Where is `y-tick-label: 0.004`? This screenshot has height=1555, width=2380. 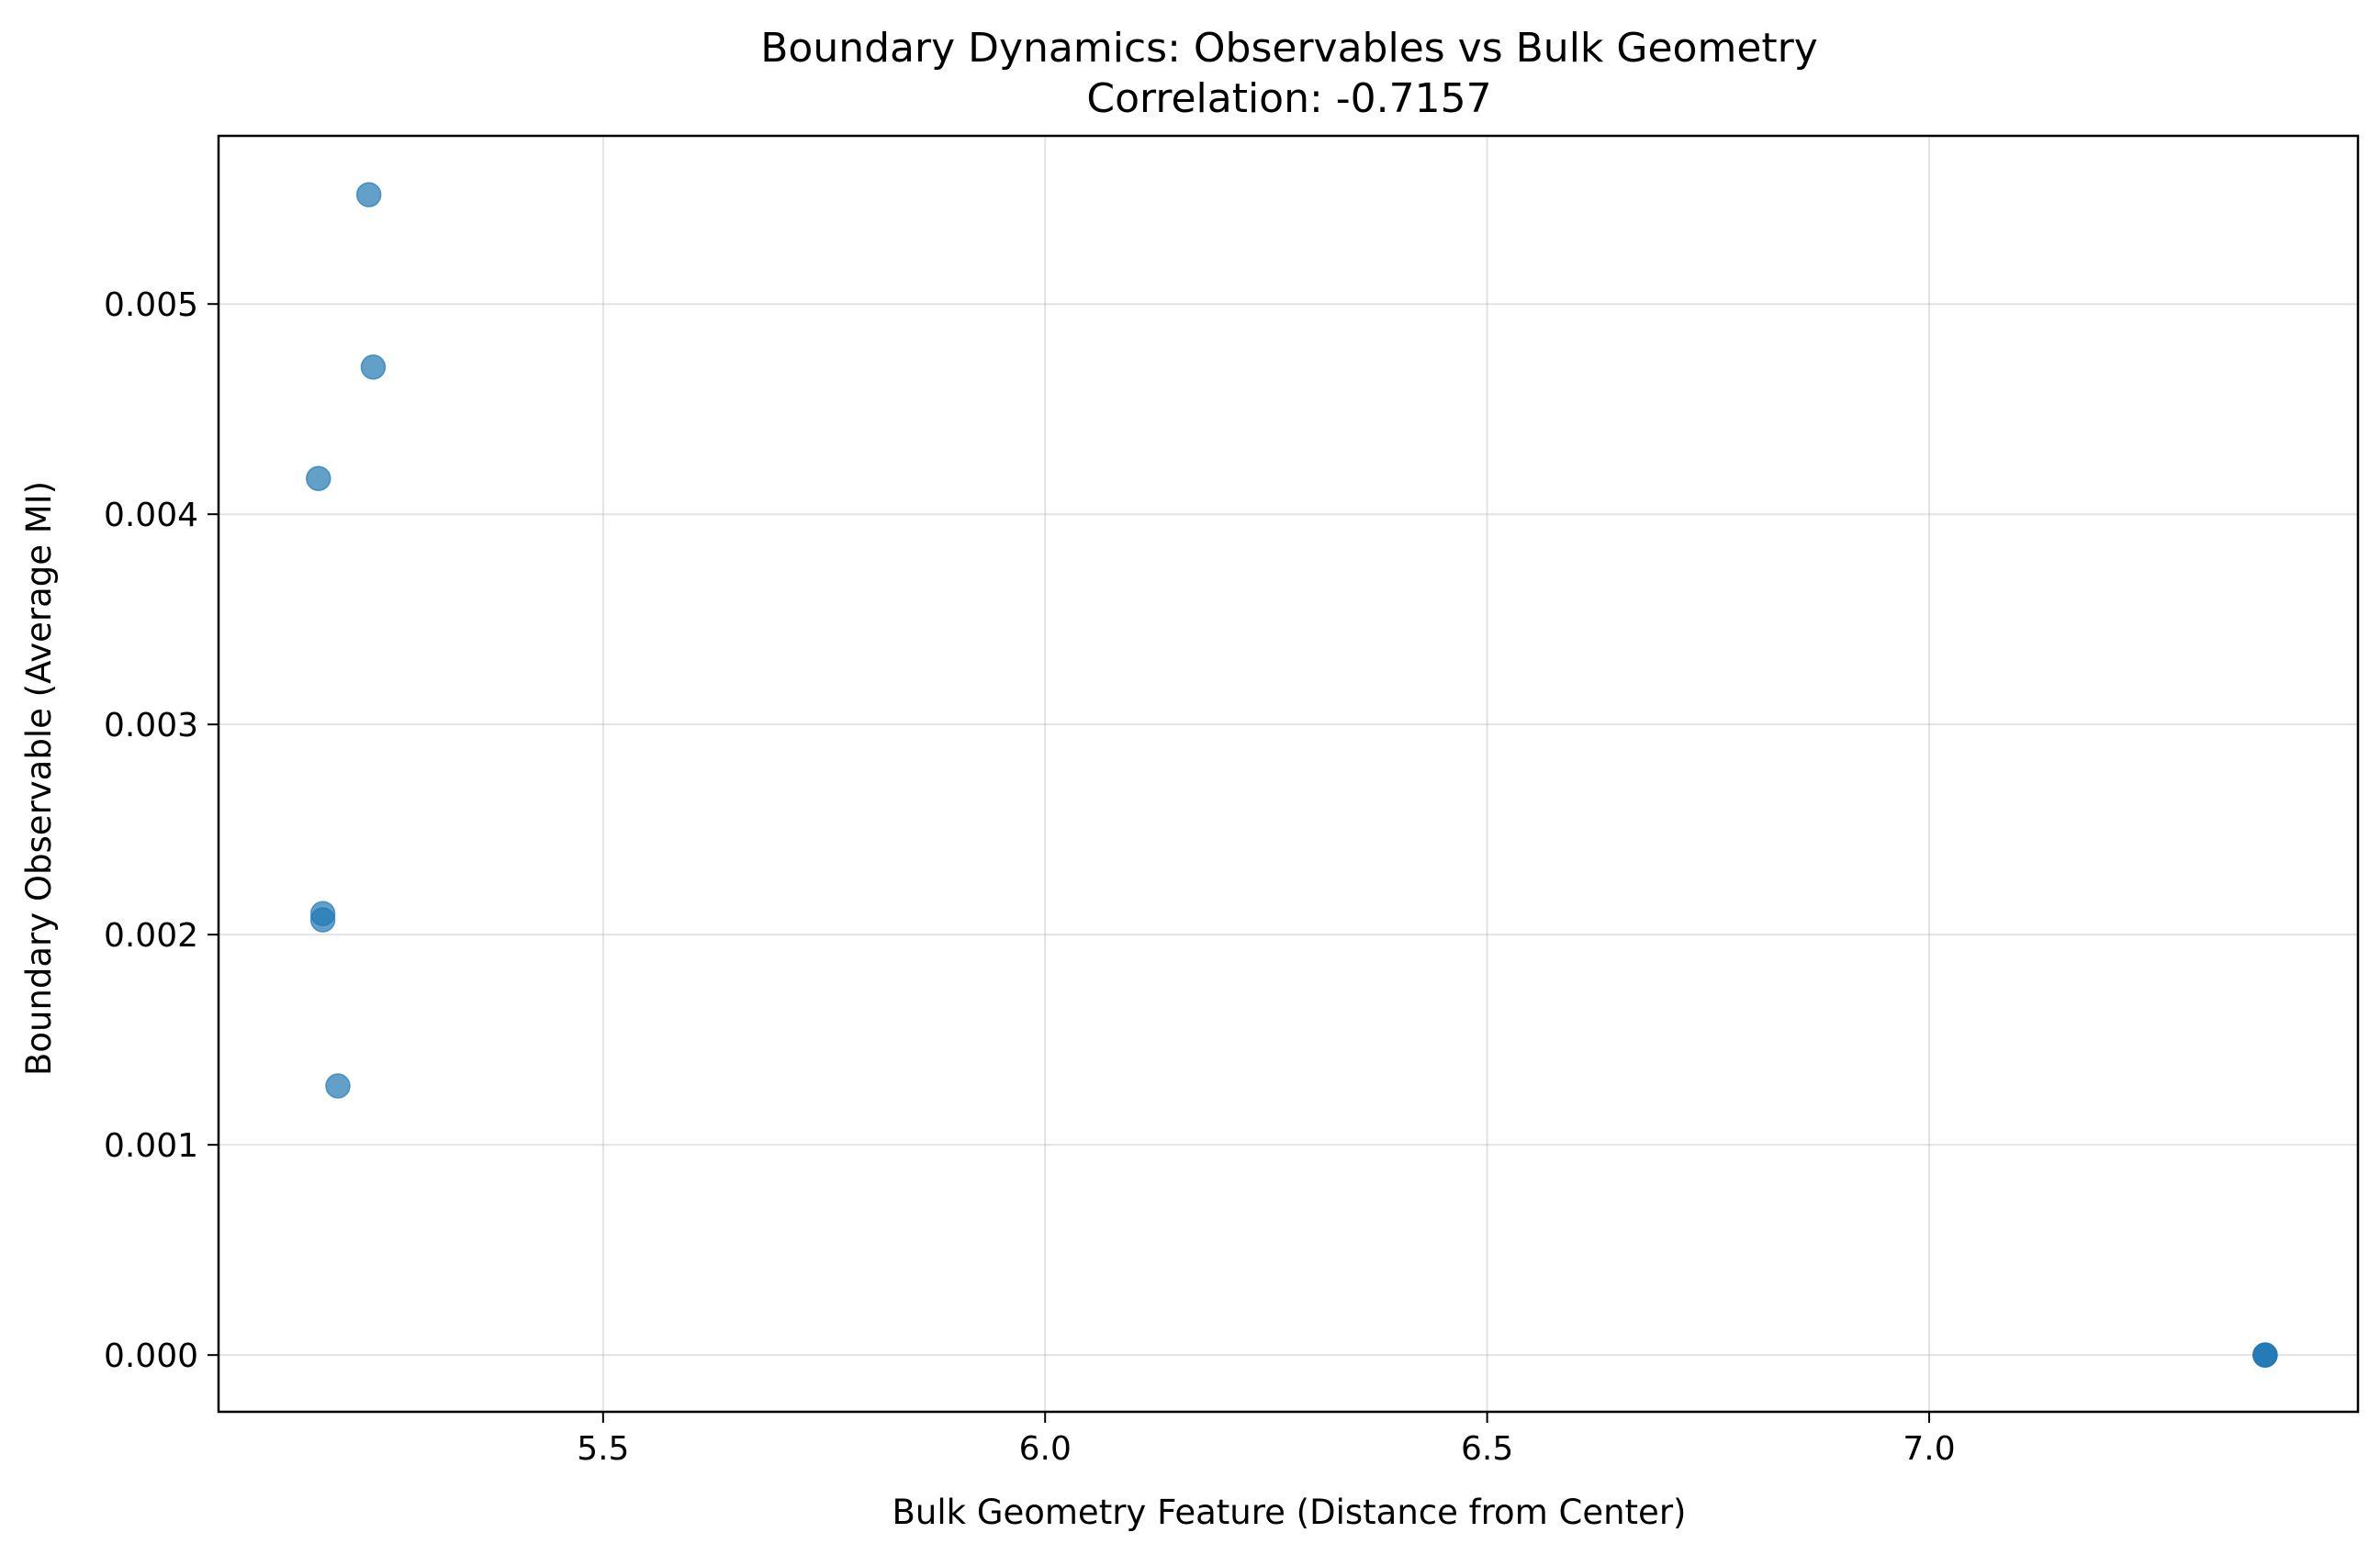 y-tick-label: 0.004 is located at coordinates (151, 515).